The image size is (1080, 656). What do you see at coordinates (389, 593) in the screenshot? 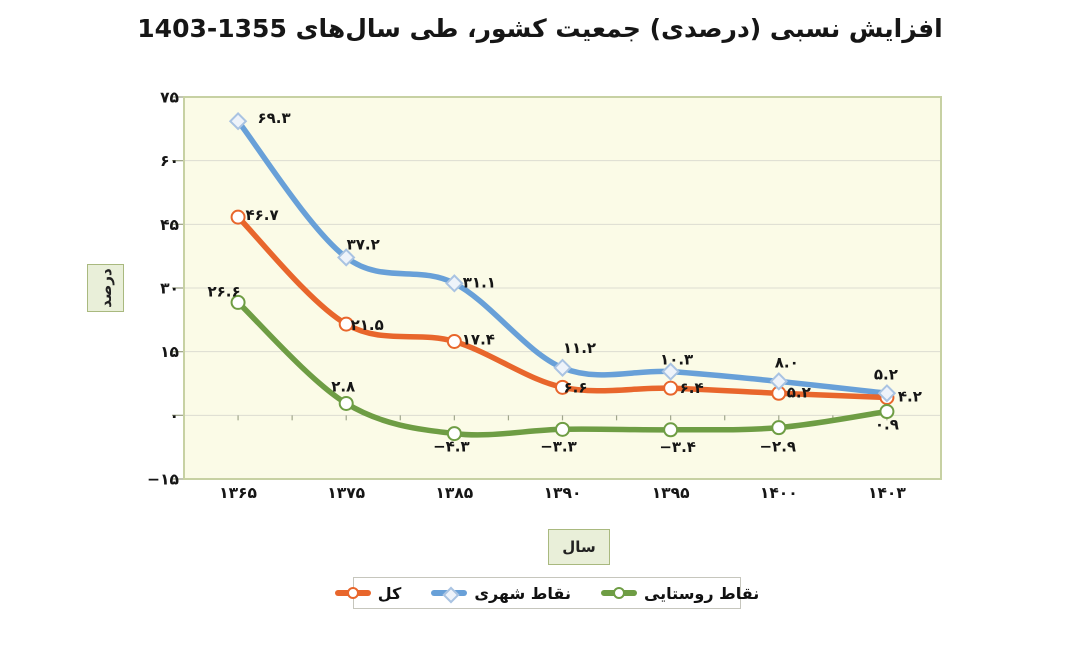
I see `legend-label-total: کل` at bounding box center [389, 593].